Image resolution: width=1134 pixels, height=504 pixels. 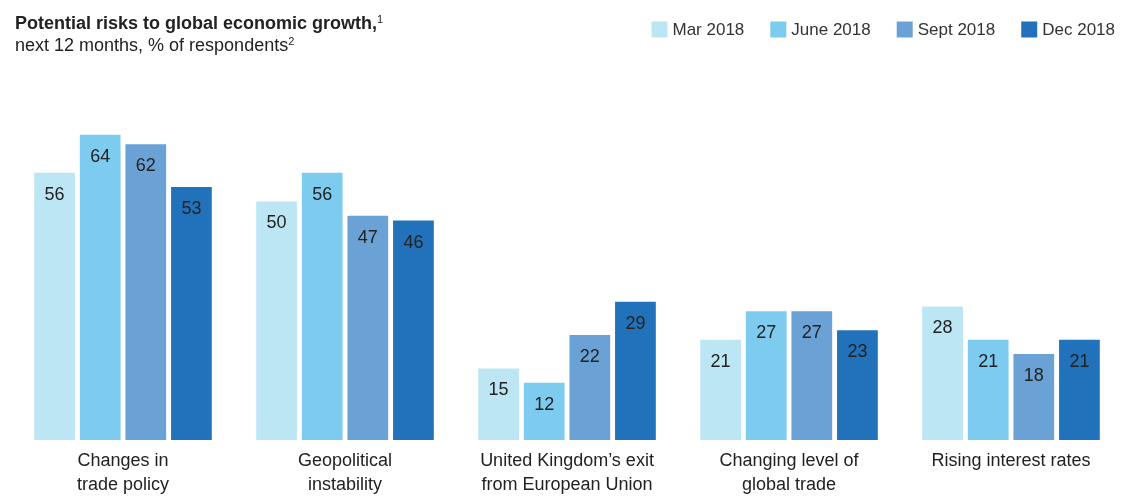 What do you see at coordinates (191, 208) in the screenshot?
I see `data-label: 53` at bounding box center [191, 208].